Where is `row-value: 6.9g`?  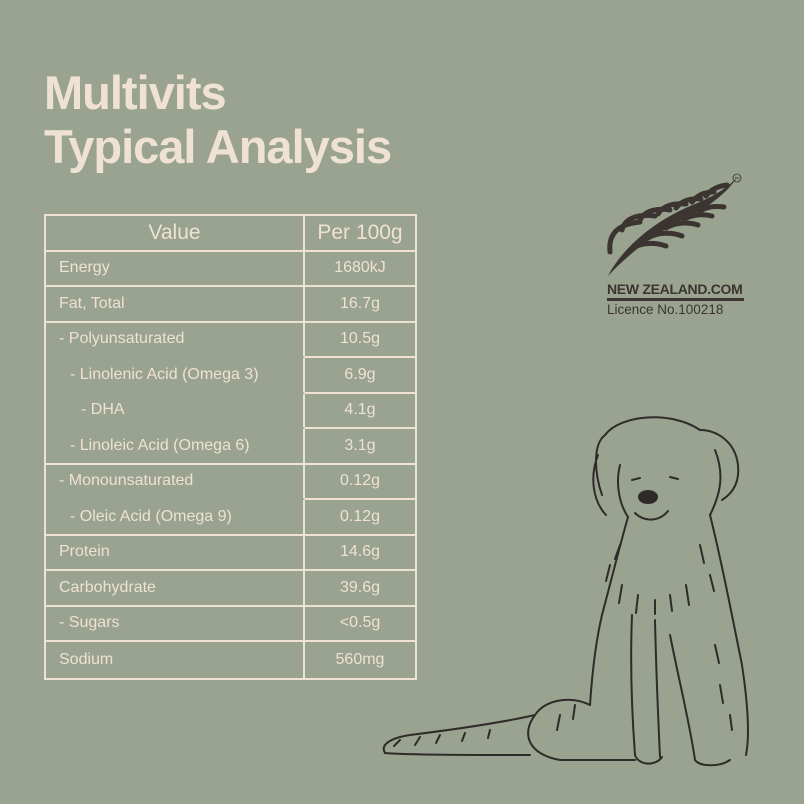 row-value: 6.9g is located at coordinates (360, 376).